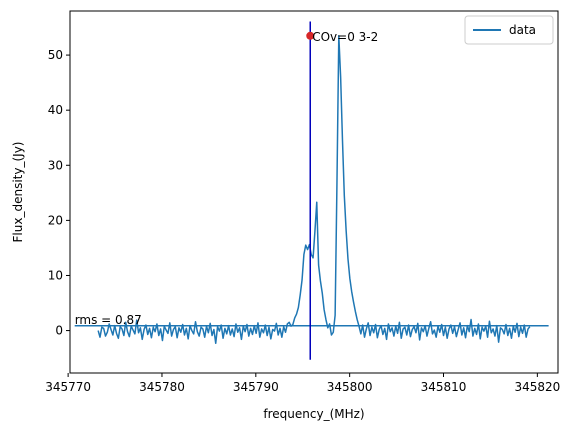  I want to click on x-tick-label: 345770, so click(68, 387).